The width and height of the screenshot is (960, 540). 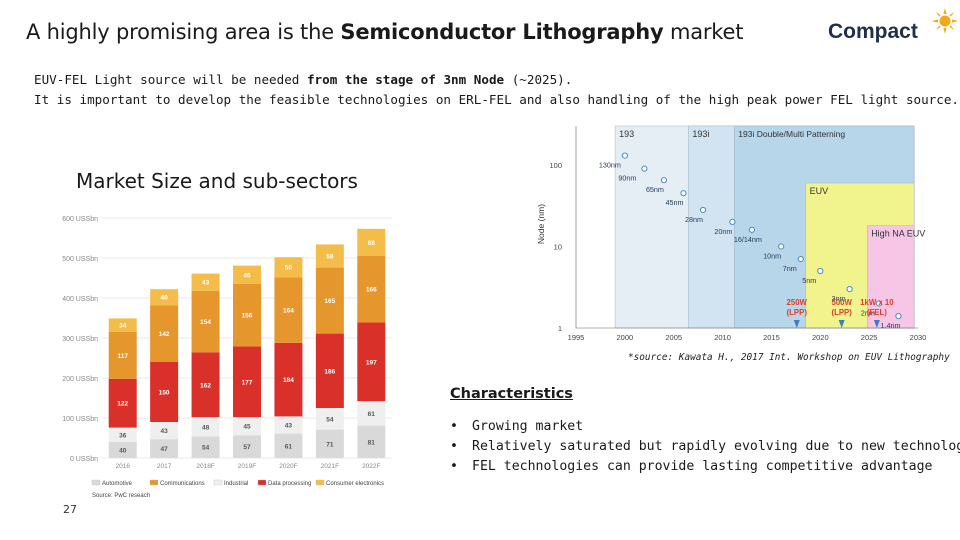 I want to click on annotation-label: 500W, so click(x=842, y=302).